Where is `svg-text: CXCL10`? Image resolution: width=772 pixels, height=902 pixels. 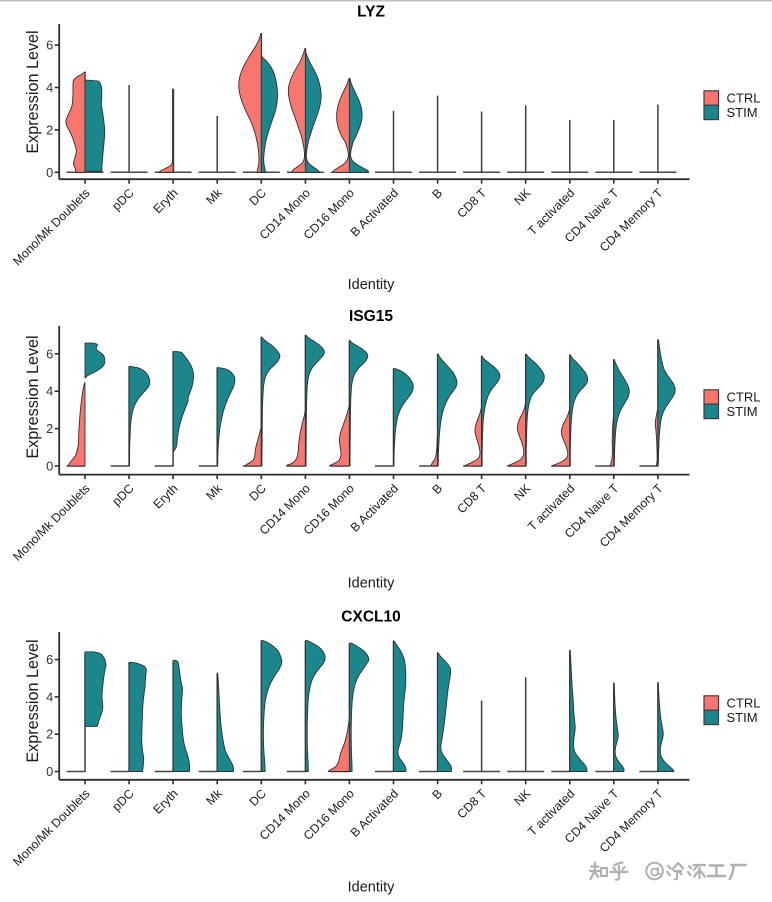 svg-text: CXCL10 is located at coordinates (370, 617).